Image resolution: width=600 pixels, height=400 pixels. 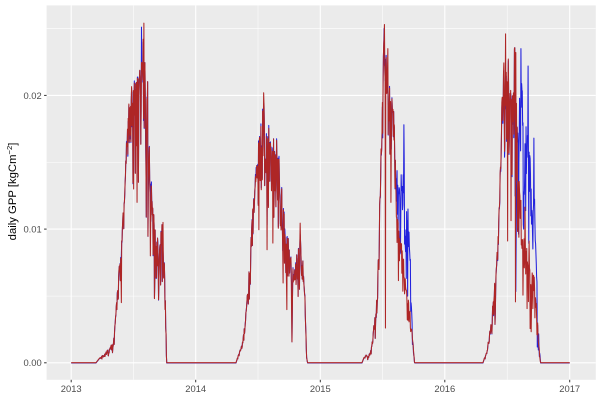 I want to click on svg-text: 0.01, so click(x=32, y=229).